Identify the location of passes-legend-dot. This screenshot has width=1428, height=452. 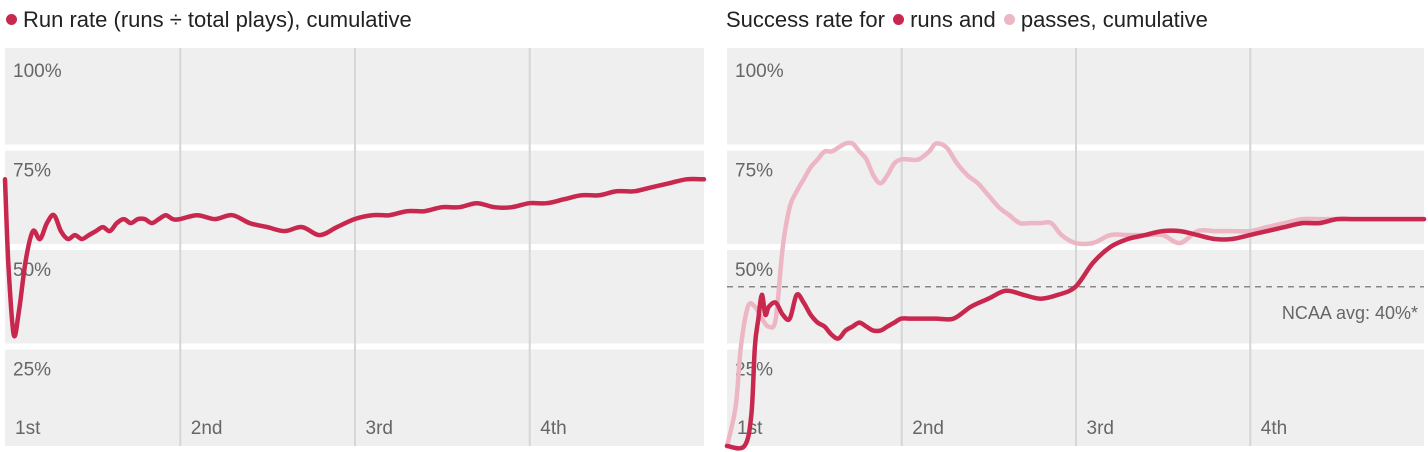
(1009, 20).